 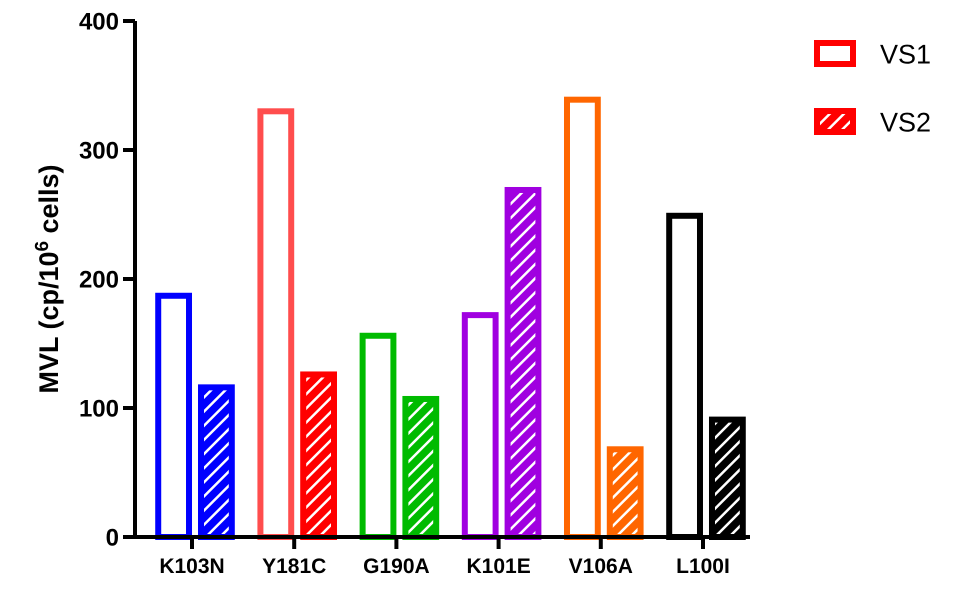 I want to click on y-tick-label: 0, so click(x=112, y=538).